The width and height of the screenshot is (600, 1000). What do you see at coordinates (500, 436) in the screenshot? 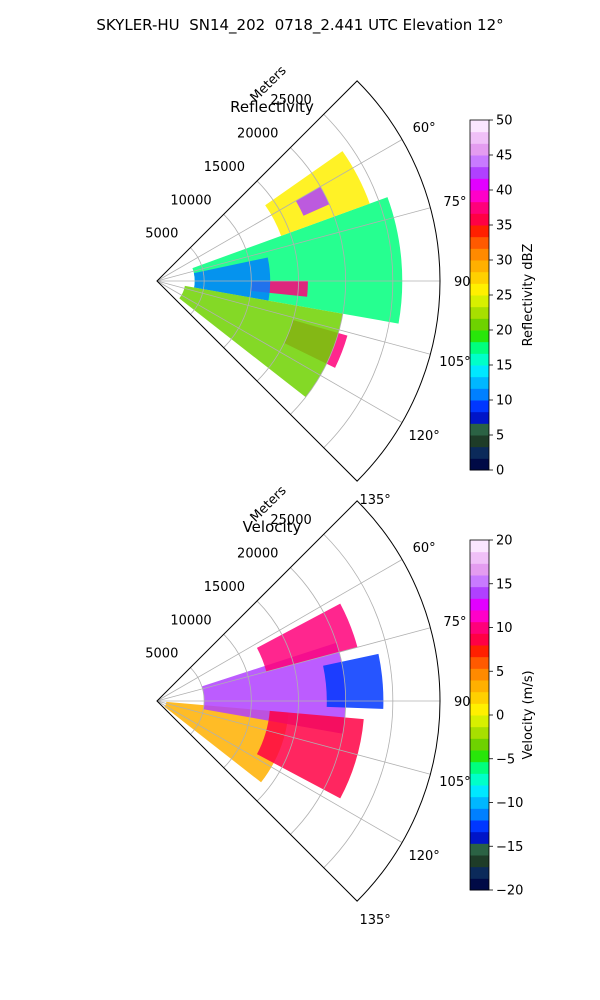
I see `colorbar-tick-label: 5` at bounding box center [500, 436].